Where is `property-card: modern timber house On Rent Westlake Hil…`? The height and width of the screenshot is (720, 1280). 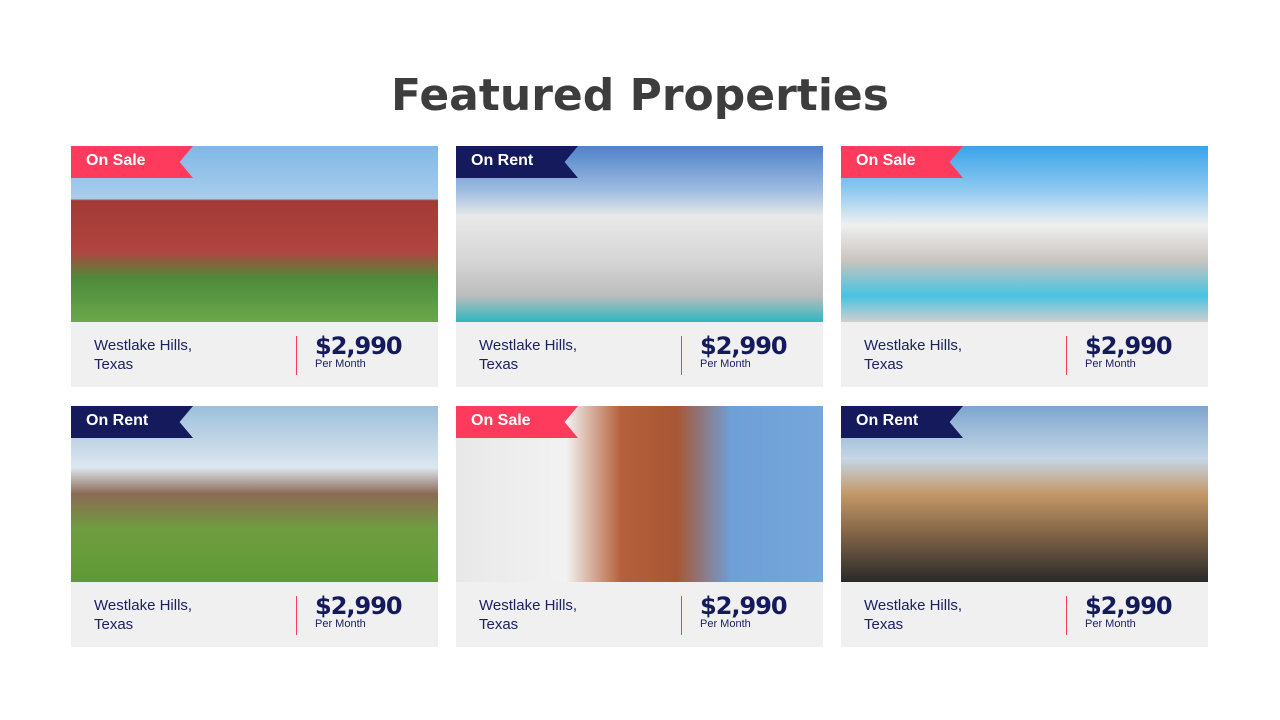 property-card: modern timber house On Rent Westlake Hil… is located at coordinates (1024, 526).